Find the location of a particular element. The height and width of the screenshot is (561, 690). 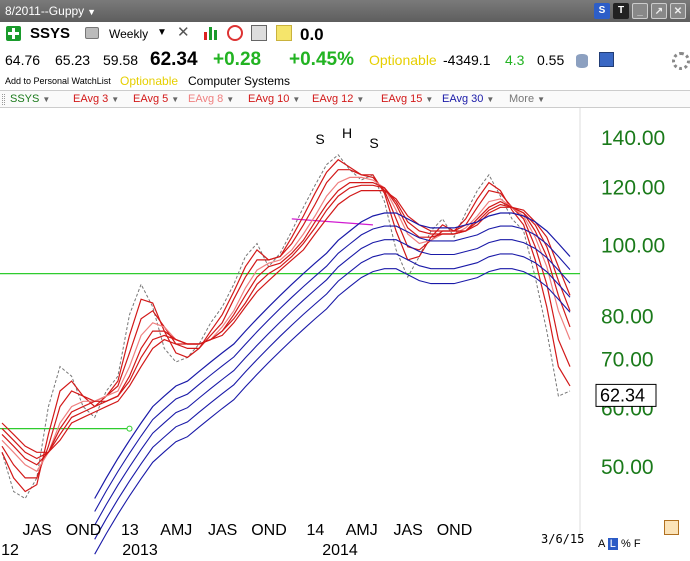

t-button: T is located at coordinates (621, 11).